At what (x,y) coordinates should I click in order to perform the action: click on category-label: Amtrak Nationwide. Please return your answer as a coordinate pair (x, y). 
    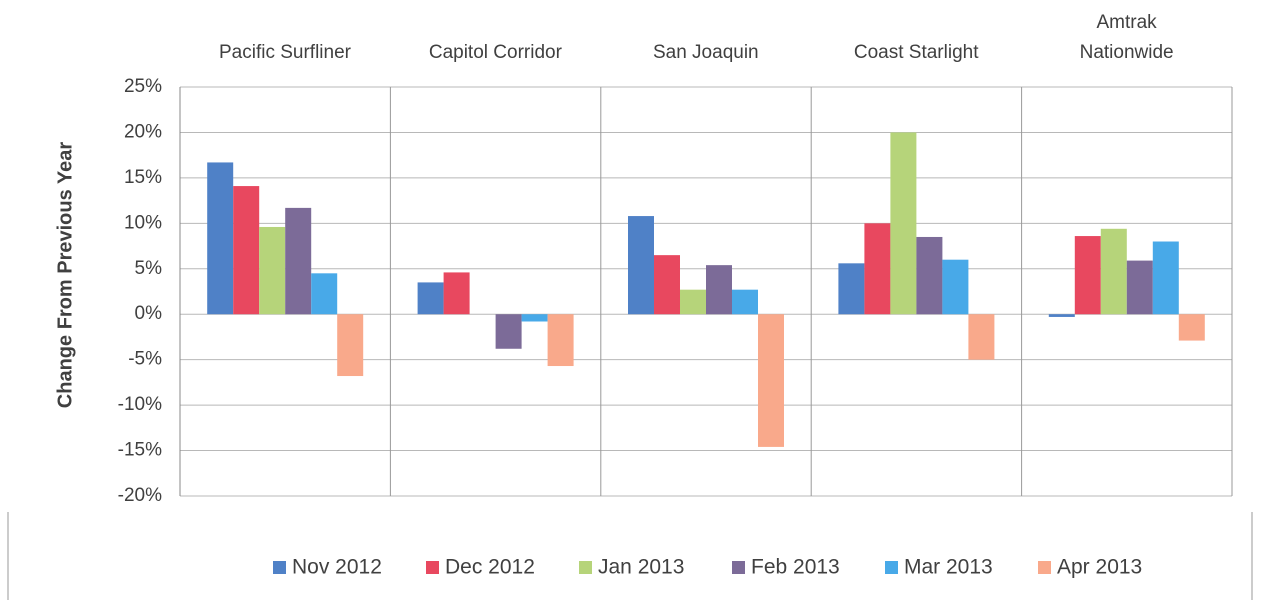
    Looking at the image, I should click on (1126, 37).